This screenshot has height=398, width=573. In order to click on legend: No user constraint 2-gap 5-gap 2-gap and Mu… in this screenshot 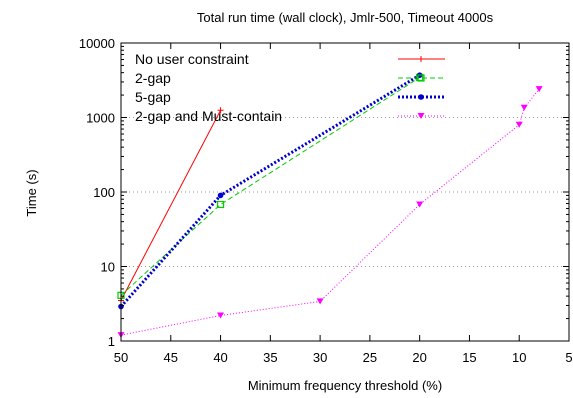, I will do `click(290, 87)`.